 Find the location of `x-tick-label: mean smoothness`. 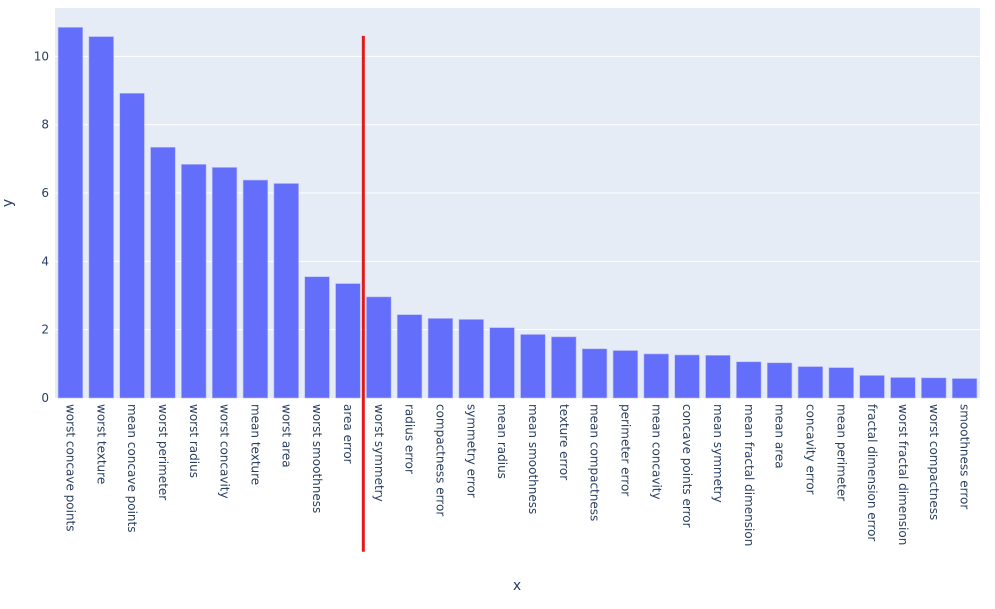

x-tick-label: mean smoothness is located at coordinates (533, 459).